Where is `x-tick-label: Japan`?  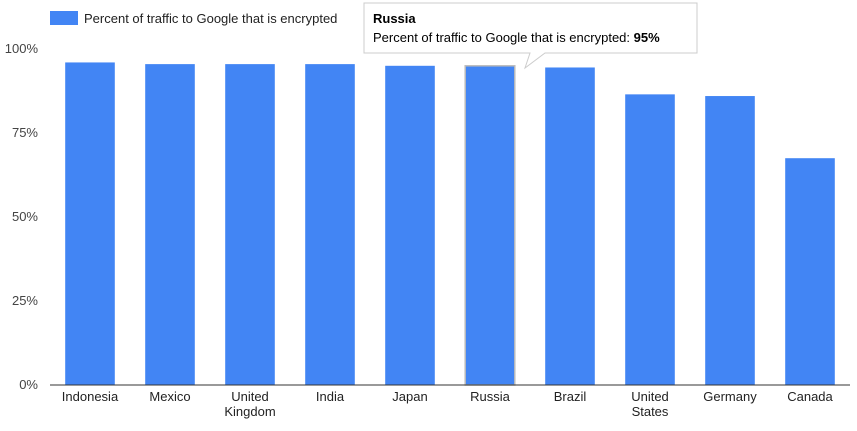 x-tick-label: Japan is located at coordinates (409, 396).